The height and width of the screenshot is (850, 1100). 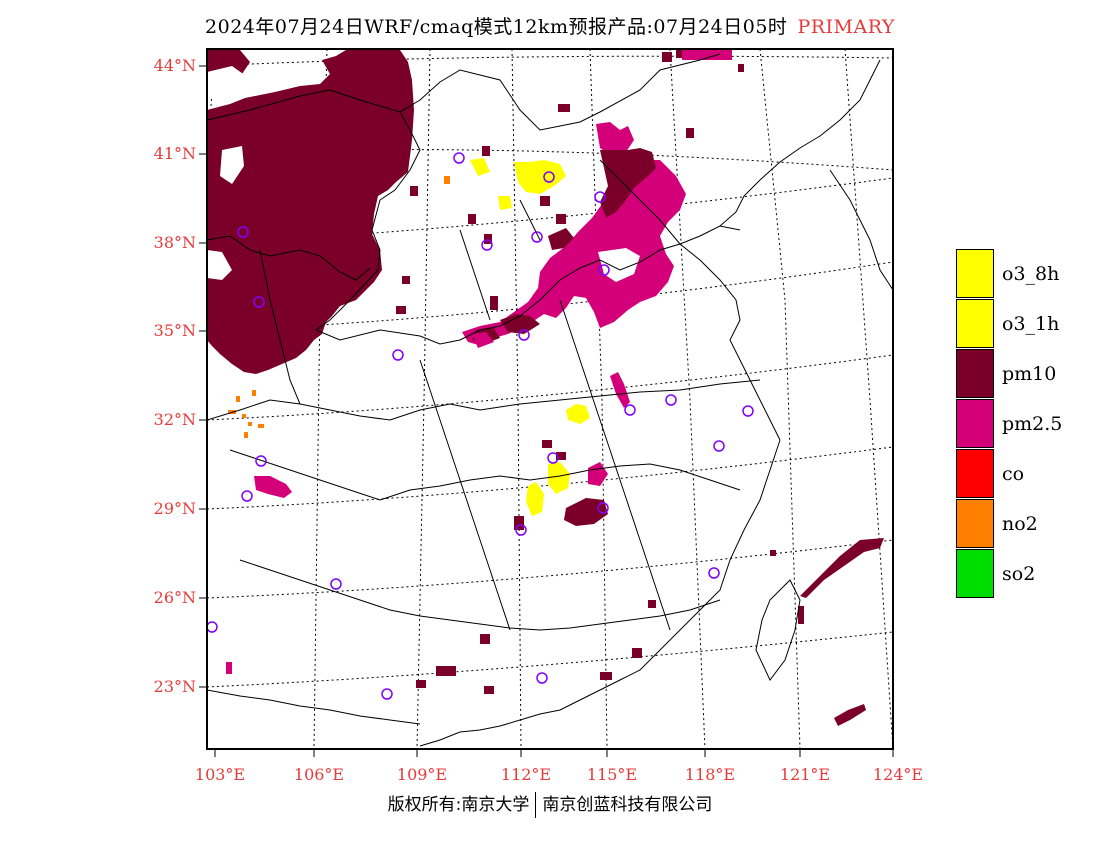 I want to click on lat-label: 23°N, so click(x=174, y=686).